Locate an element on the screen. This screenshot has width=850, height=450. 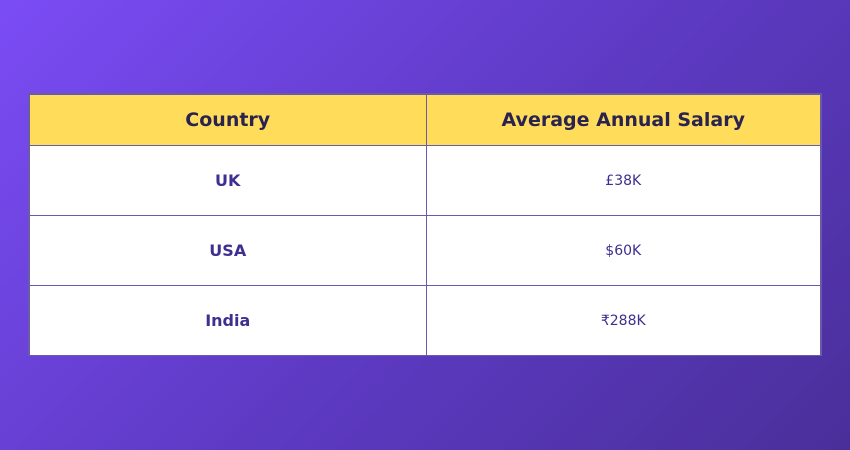
header-row: Country Average Annual Salary is located at coordinates (425, 120).